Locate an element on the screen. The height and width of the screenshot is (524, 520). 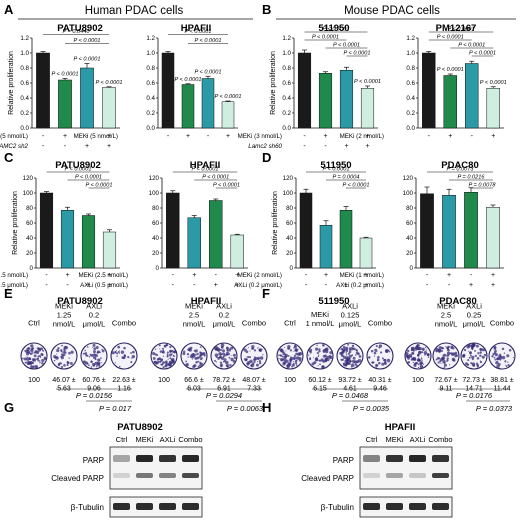
y-tick-label: 60 is located at coordinates (155, 223).